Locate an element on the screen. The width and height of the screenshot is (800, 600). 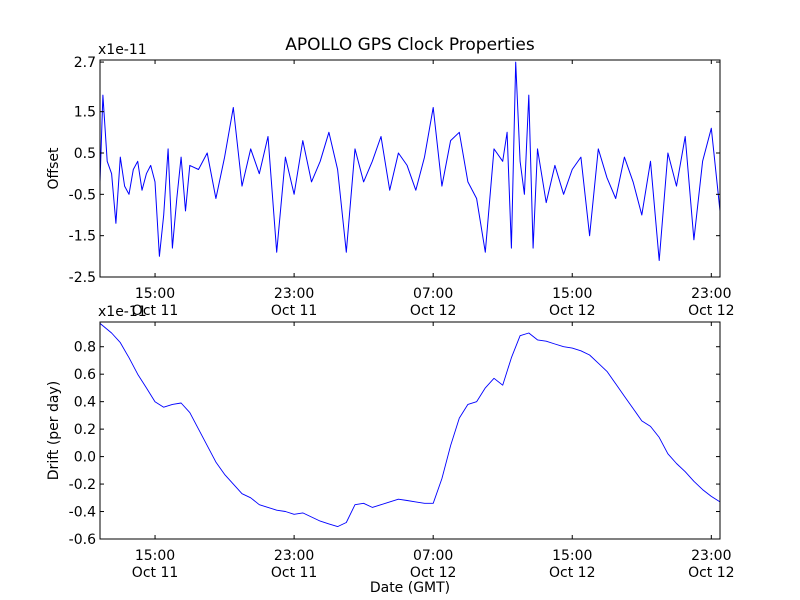
drift-ytick-label: -0.4 is located at coordinates (82, 513).